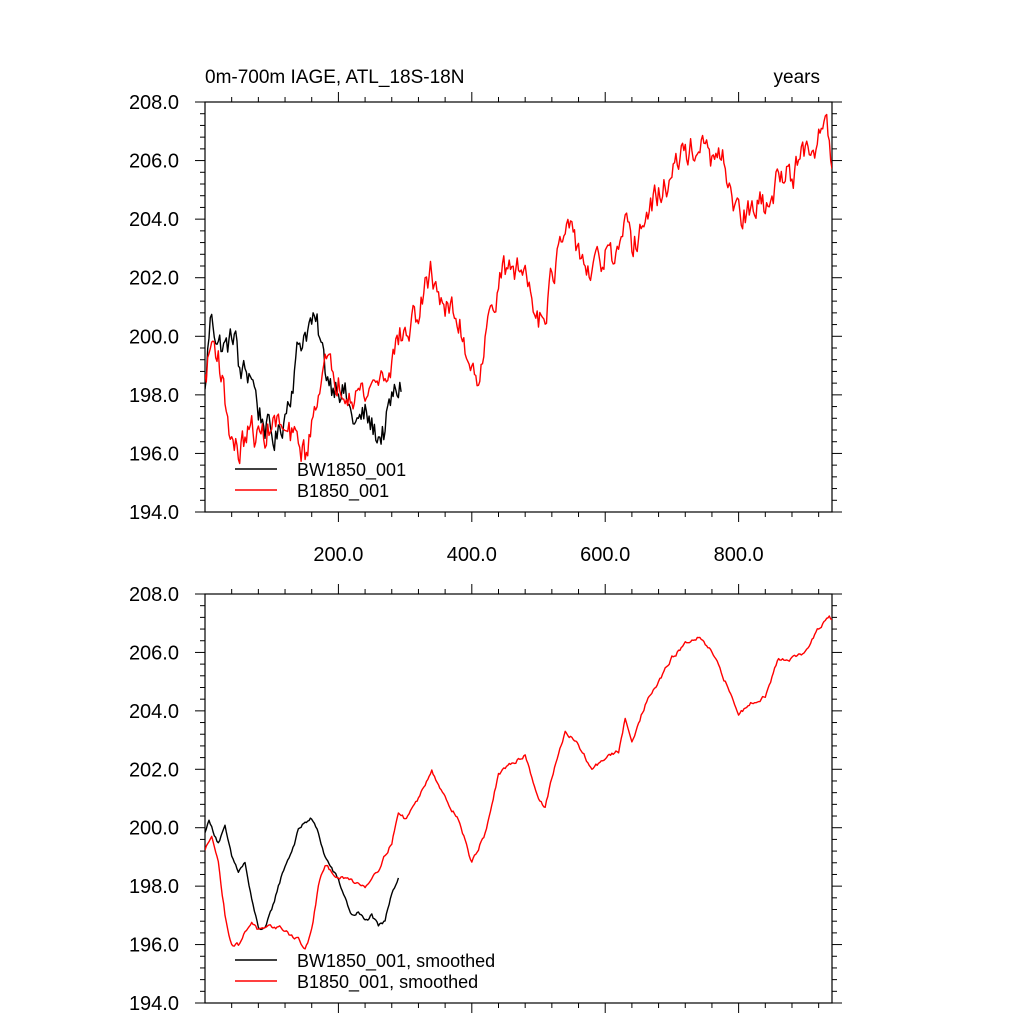 This screenshot has width=1024, height=1024. Describe the element at coordinates (739, 555) in the screenshot. I see `x-tick-label: 800.0` at that location.